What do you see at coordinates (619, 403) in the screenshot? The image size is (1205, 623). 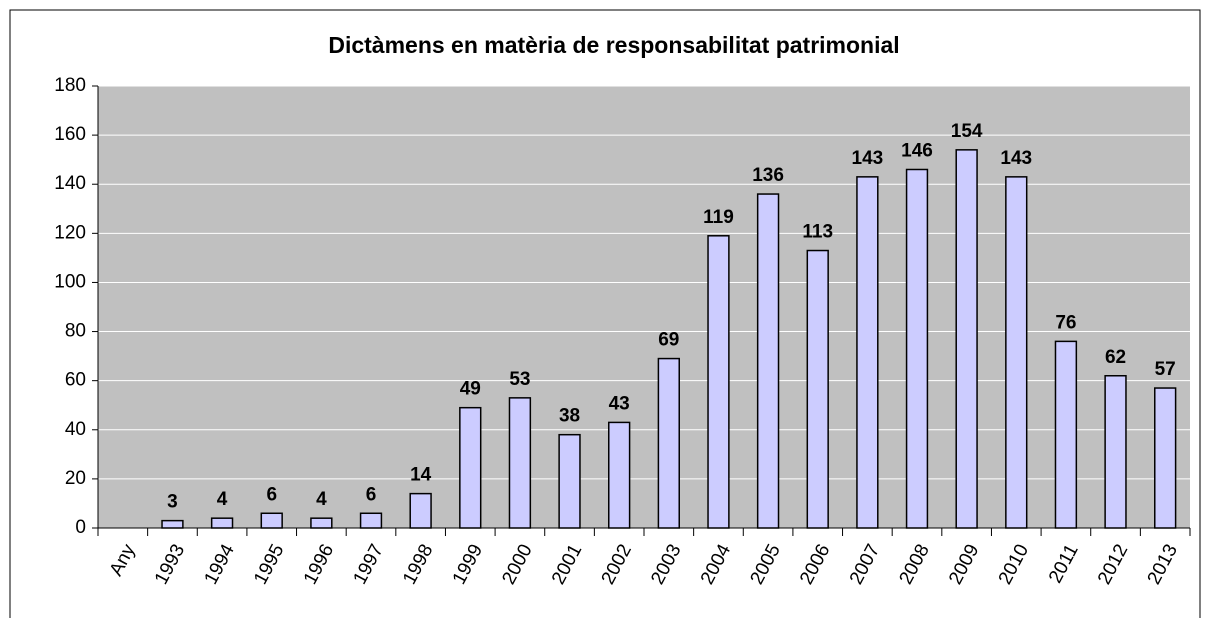 I see `data-label: 43` at bounding box center [619, 403].